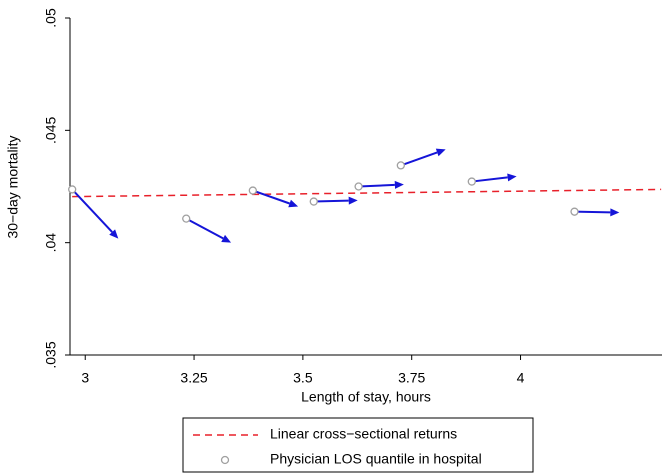  What do you see at coordinates (411, 378) in the screenshot?
I see `x-tick-label: 3.75` at bounding box center [411, 378].